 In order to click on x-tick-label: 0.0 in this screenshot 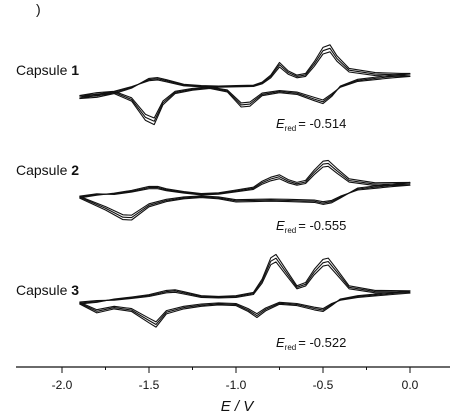, I will do `click(410, 385)`.